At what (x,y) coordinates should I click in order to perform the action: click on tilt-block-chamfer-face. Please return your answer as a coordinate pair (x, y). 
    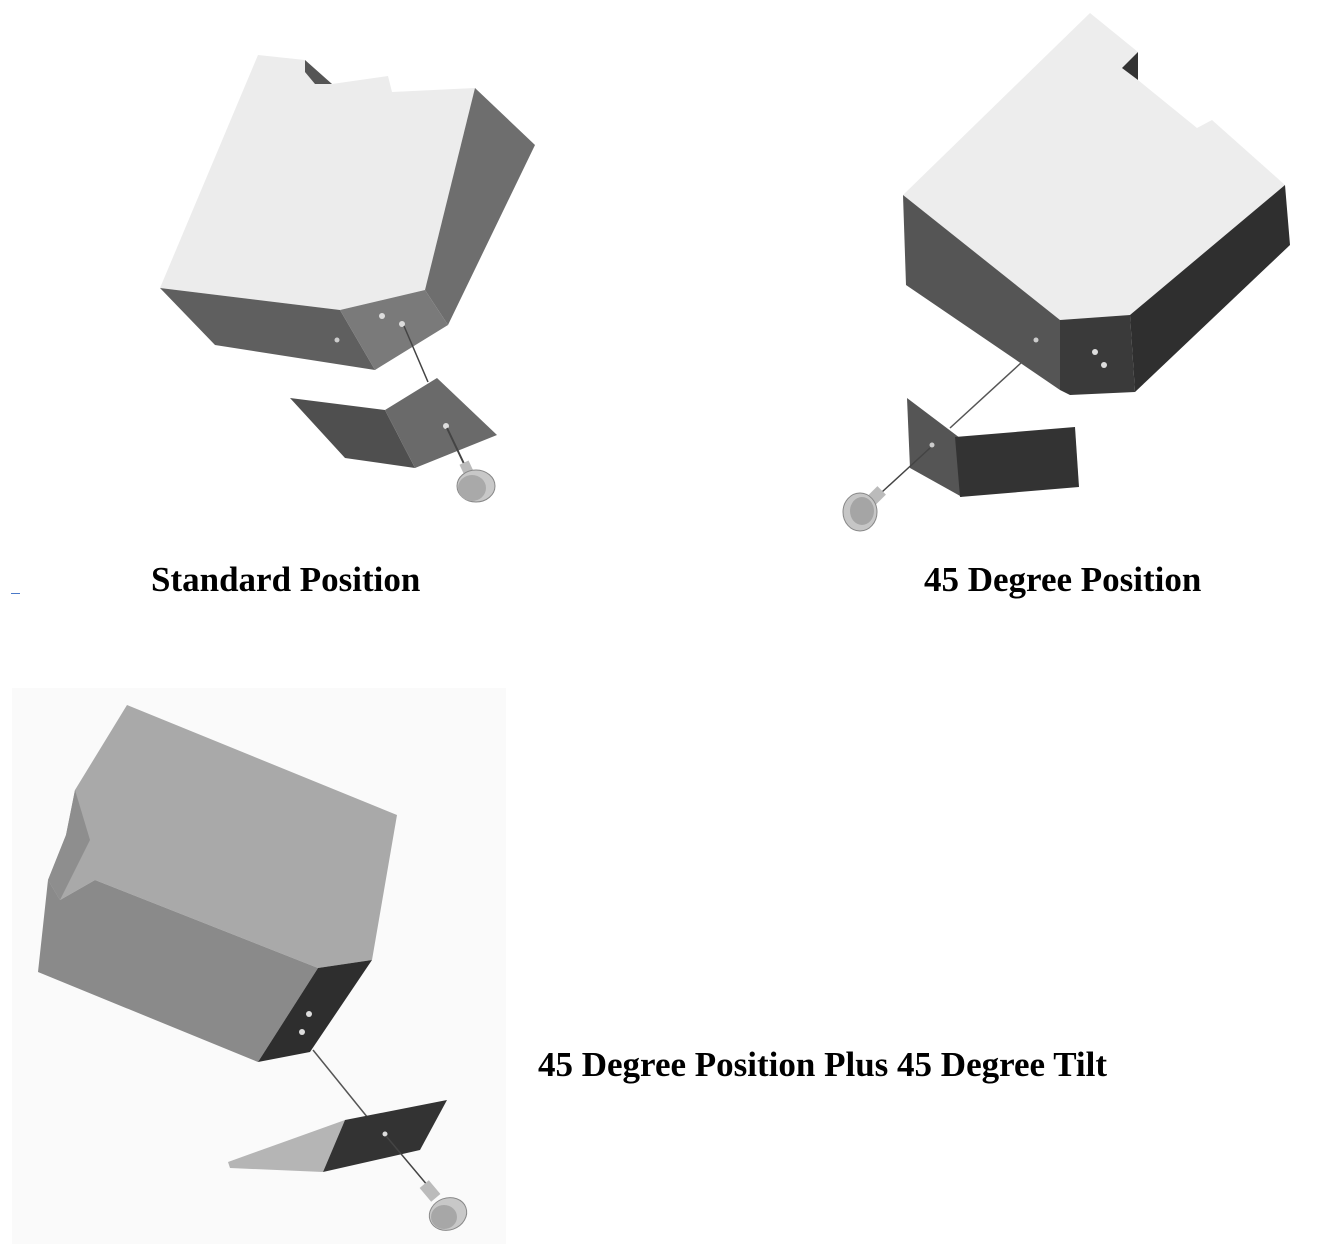
    Looking at the image, I should click on (315, 1011).